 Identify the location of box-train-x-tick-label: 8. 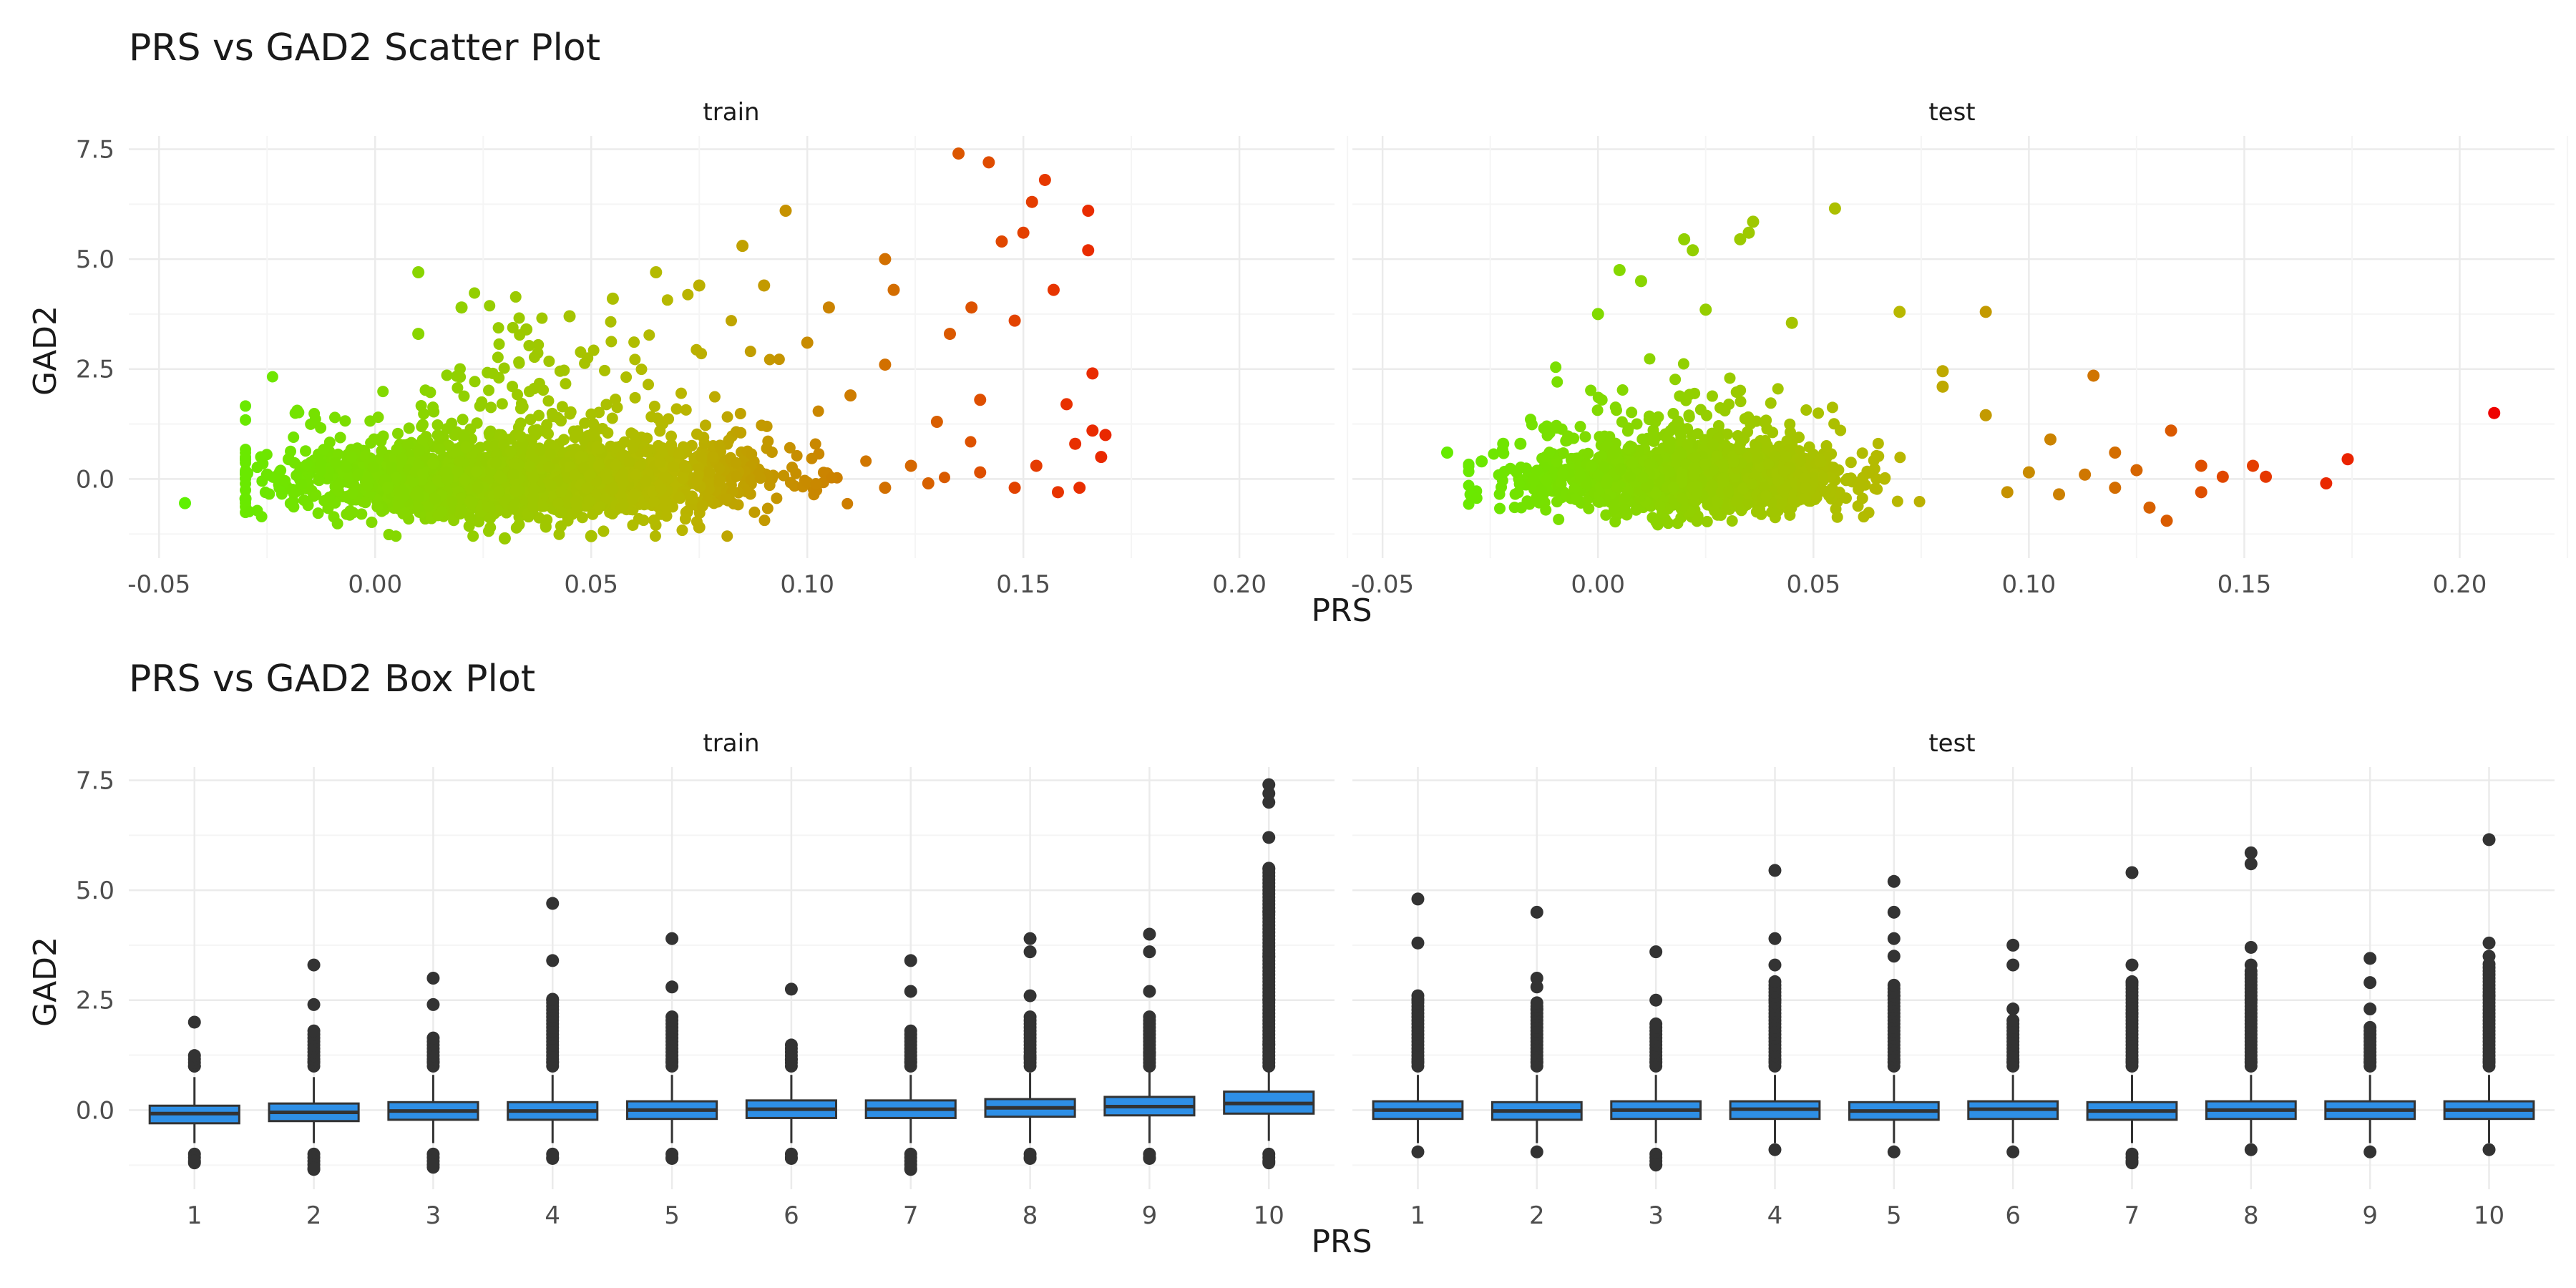
(1030, 1215).